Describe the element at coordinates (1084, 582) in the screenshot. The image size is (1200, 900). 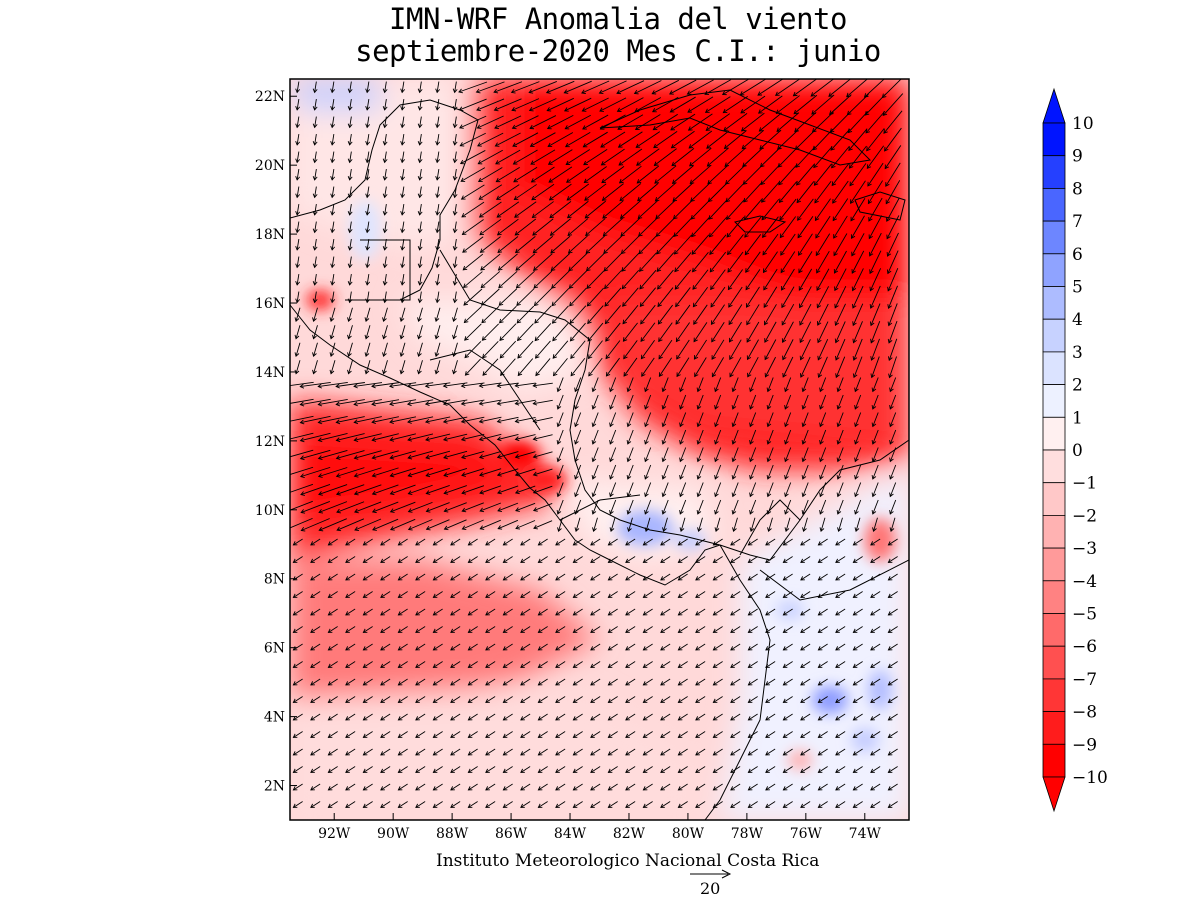
I see `colorbar-label: −4` at that location.